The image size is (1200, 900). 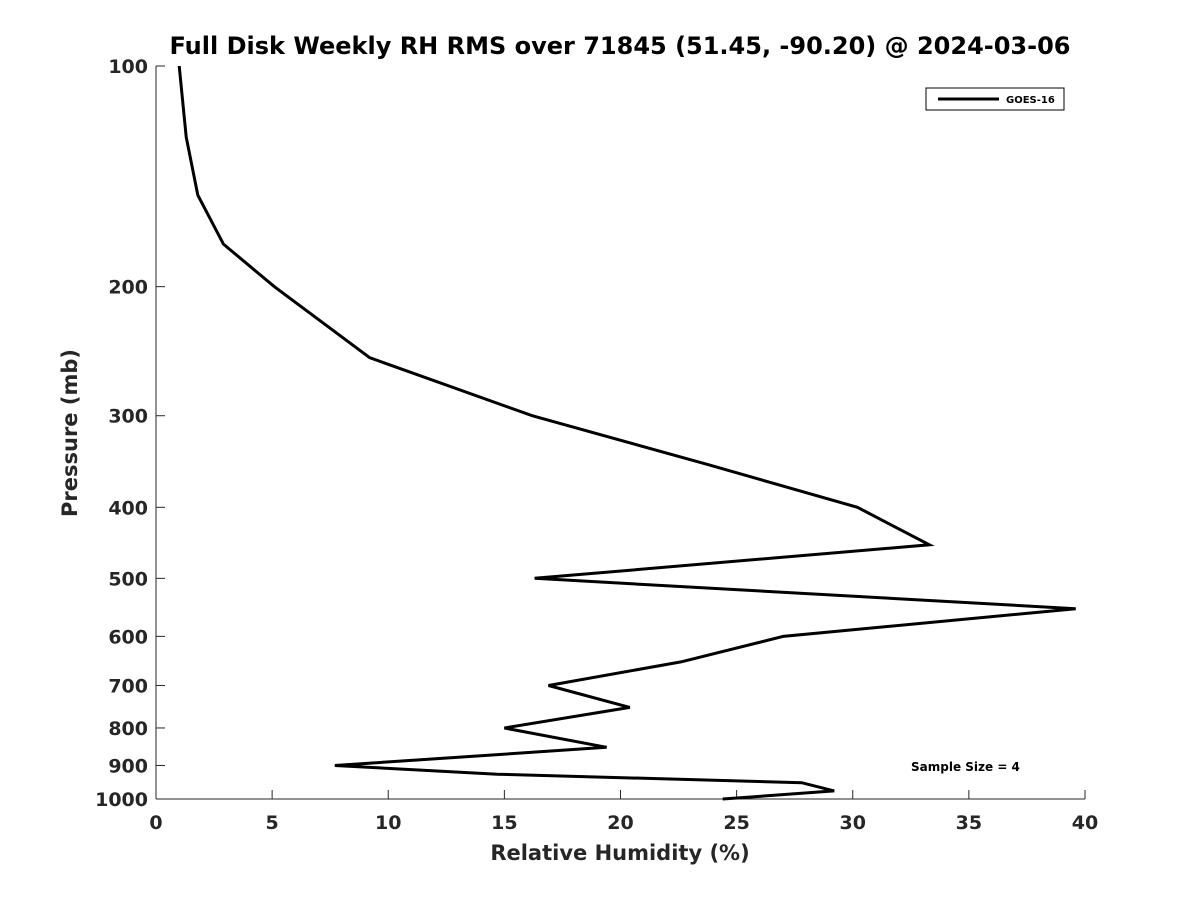 I want to click on x-tick-label: 25, so click(x=736, y=823).